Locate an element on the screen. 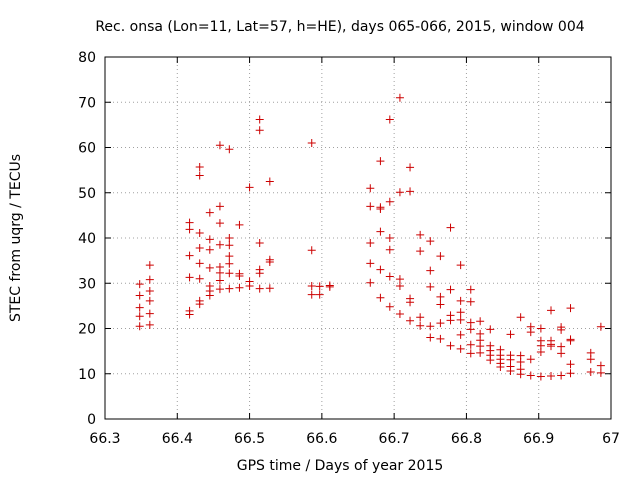 The height and width of the screenshot is (480, 640). x-tick-label: 67 is located at coordinates (611, 439).